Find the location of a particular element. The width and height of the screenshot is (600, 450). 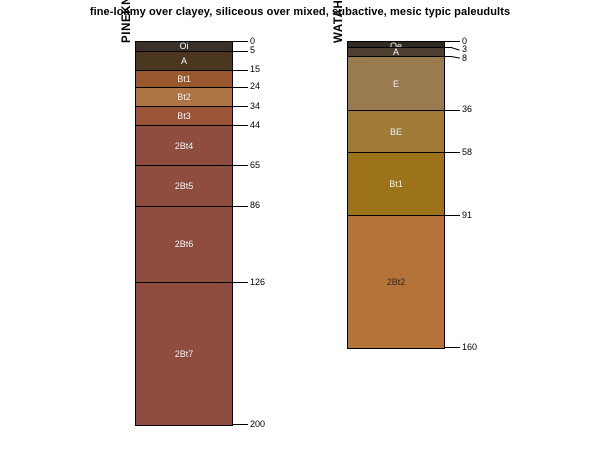

depth-value: 8 is located at coordinates (465, 57).